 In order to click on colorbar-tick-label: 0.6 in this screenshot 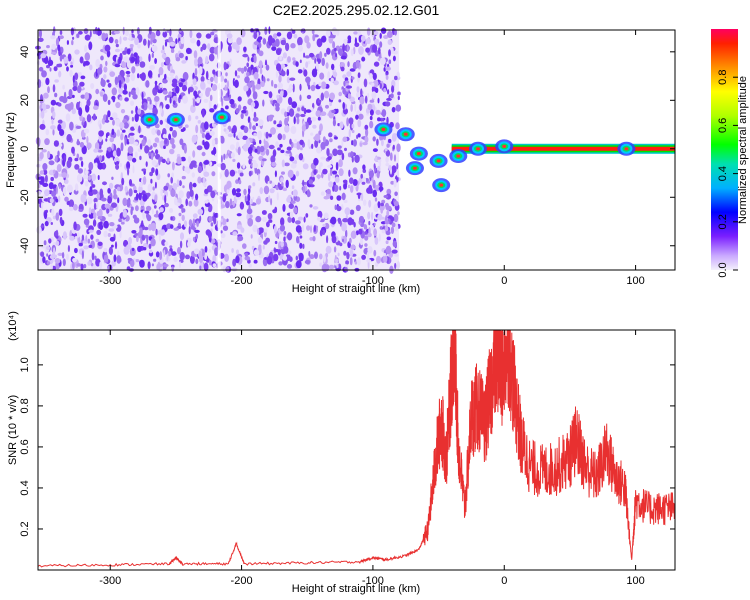, I will do `click(723, 125)`.